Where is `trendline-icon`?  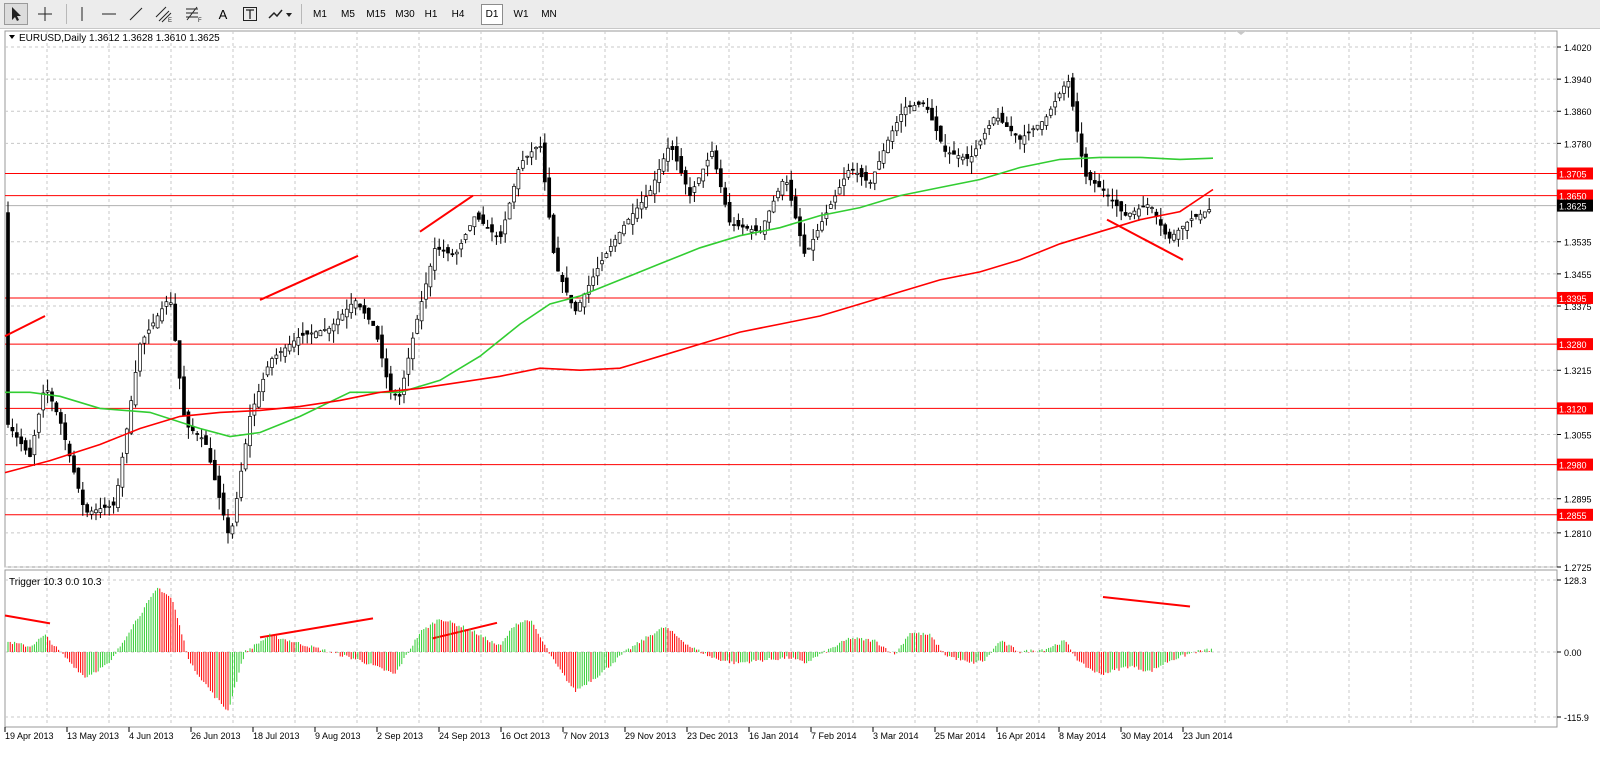 trendline-icon is located at coordinates (136, 14).